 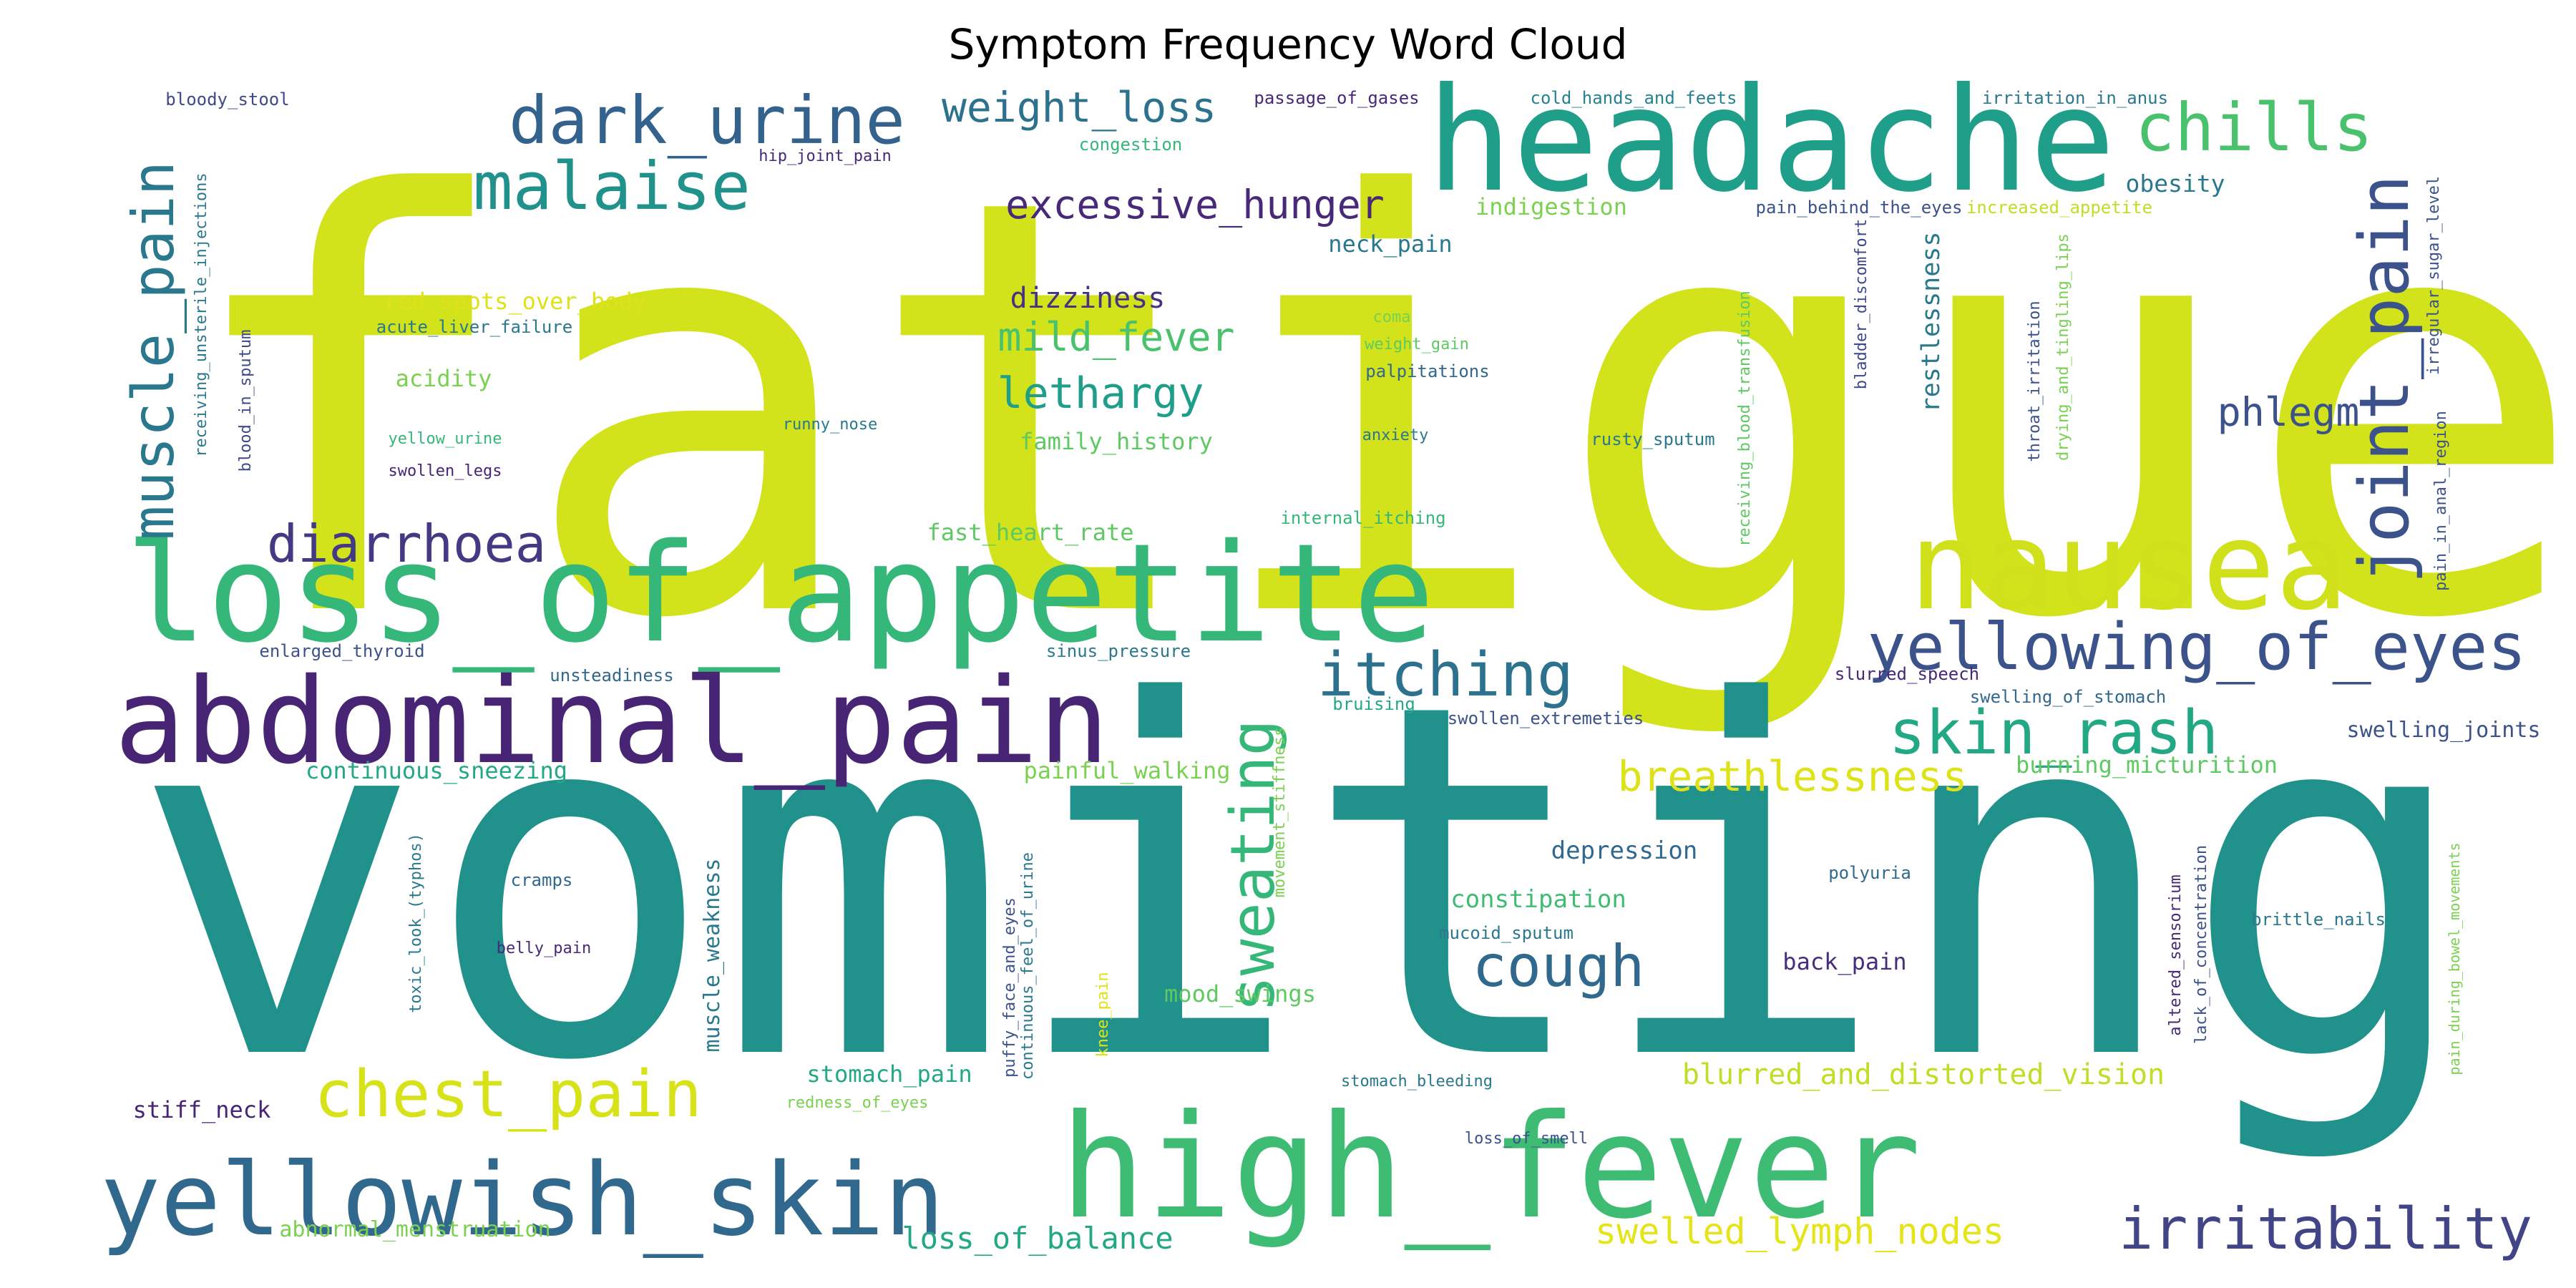 What do you see at coordinates (1079, 107) in the screenshot?
I see `word-weight-loss: weight_loss` at bounding box center [1079, 107].